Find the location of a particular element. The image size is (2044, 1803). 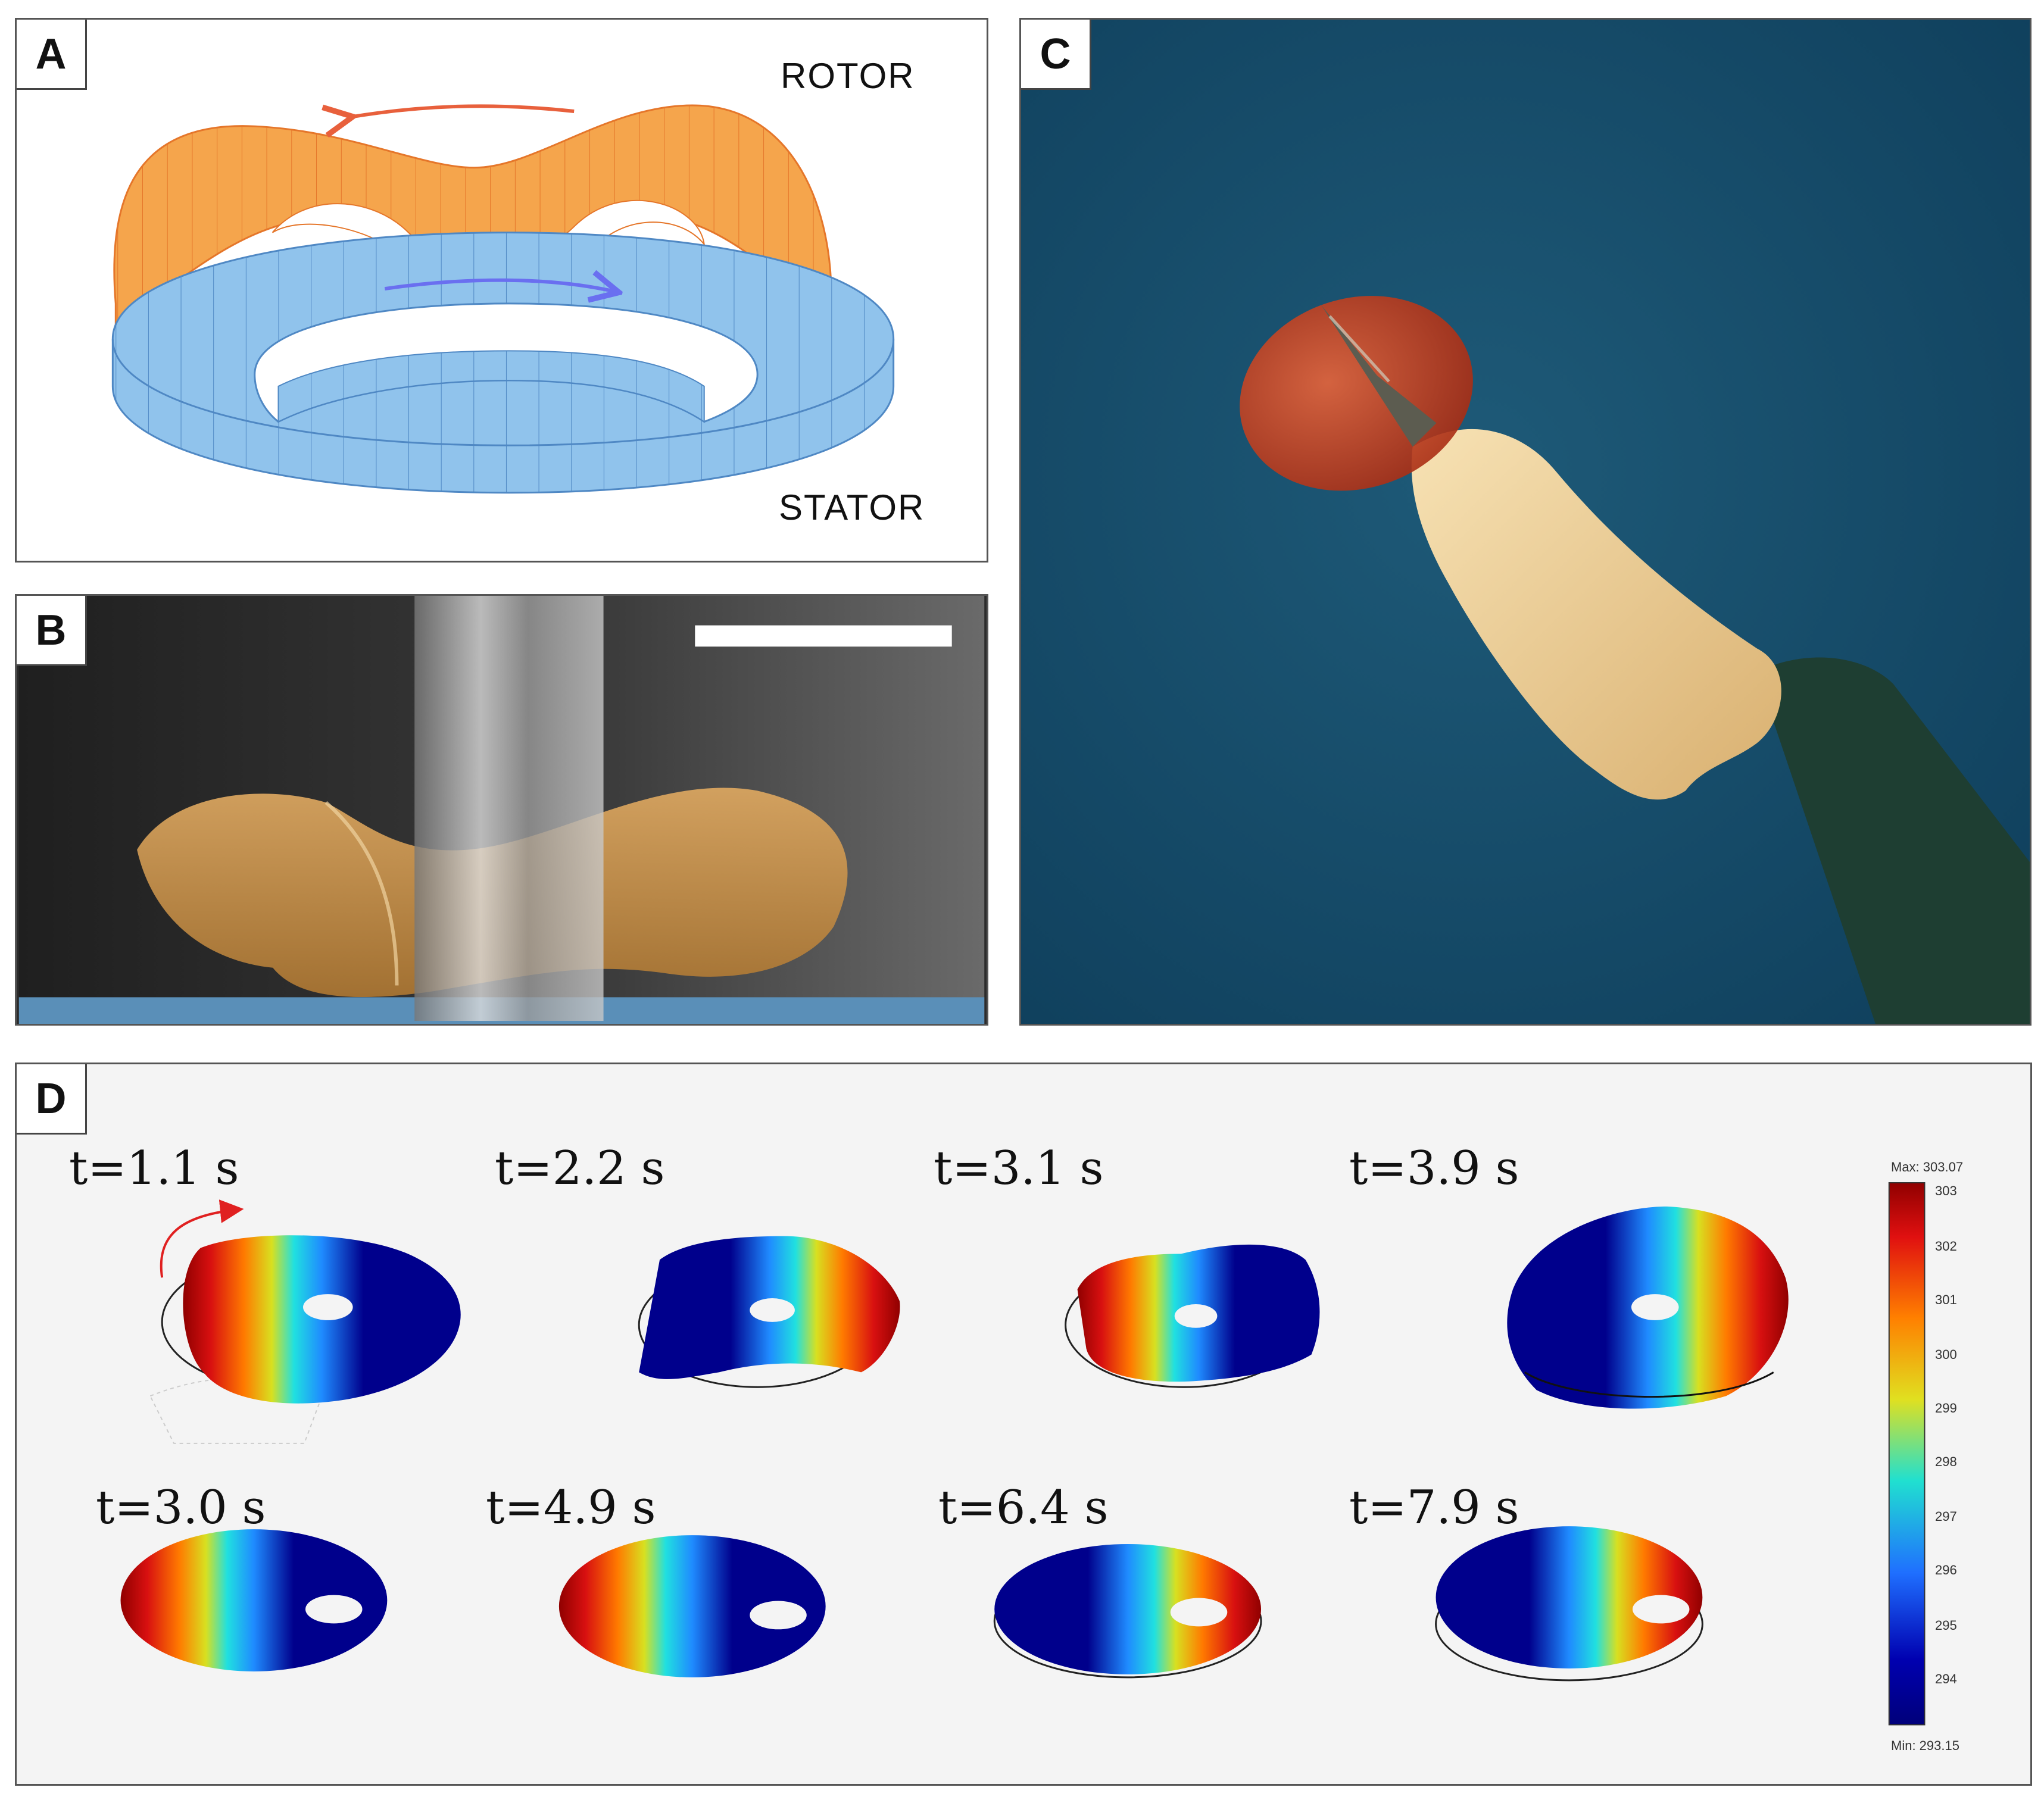

panel-a-letter: A is located at coordinates (52, 55).